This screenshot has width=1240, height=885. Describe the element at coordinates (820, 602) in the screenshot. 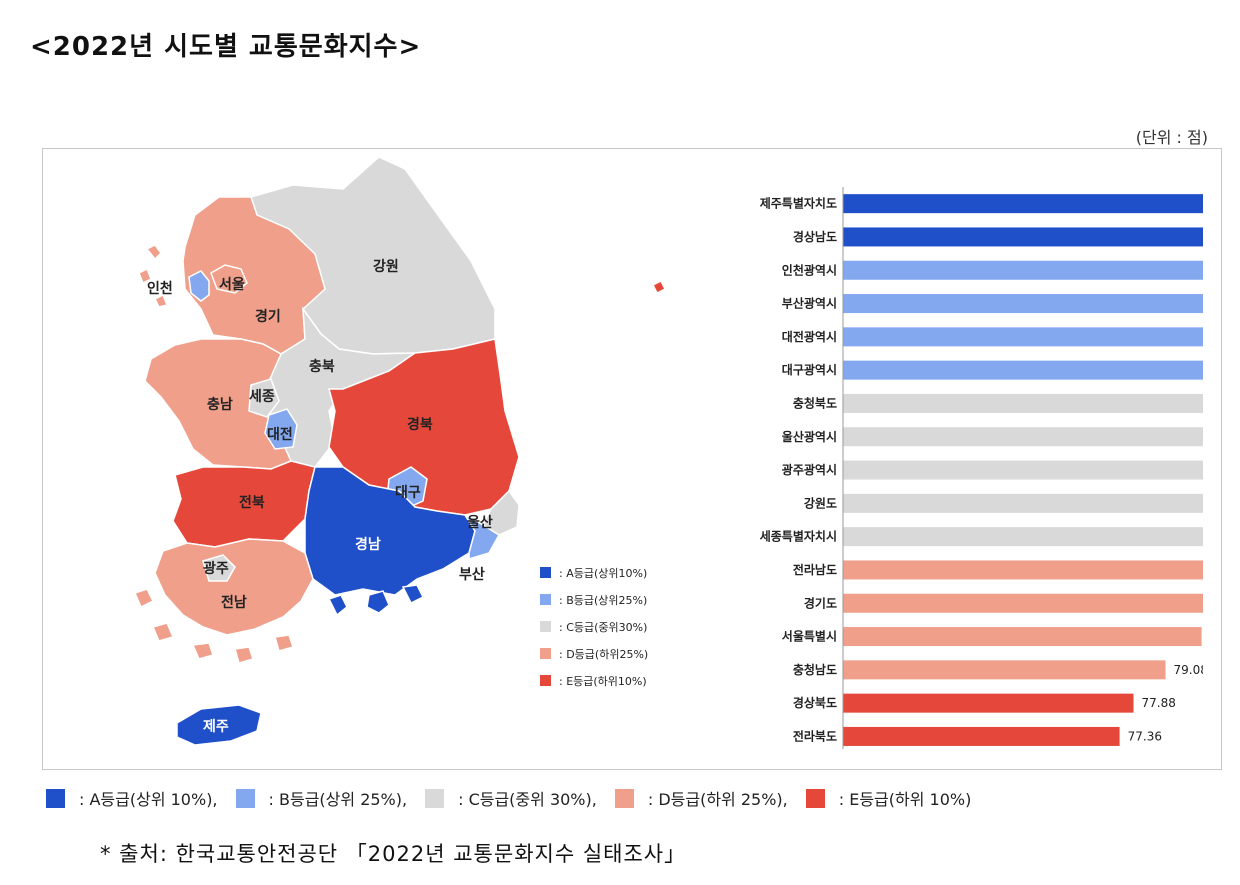

I see `category-label: 경기도` at that location.